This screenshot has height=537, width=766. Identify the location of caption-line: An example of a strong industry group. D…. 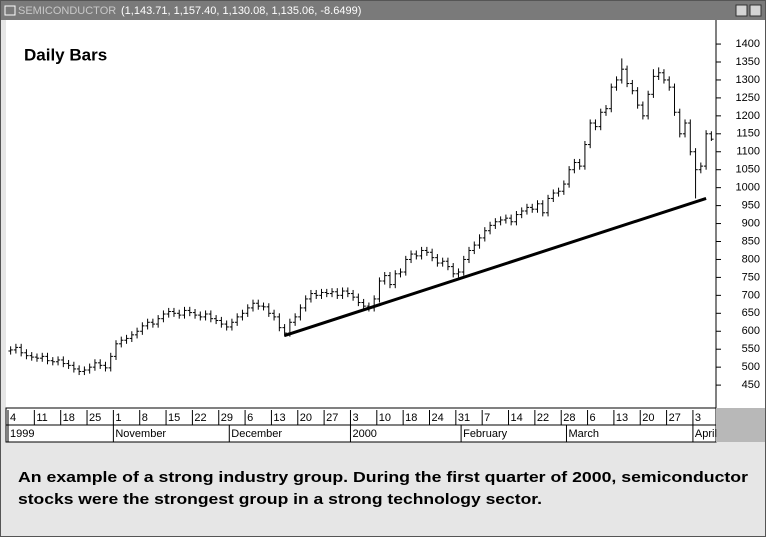
(383, 477).